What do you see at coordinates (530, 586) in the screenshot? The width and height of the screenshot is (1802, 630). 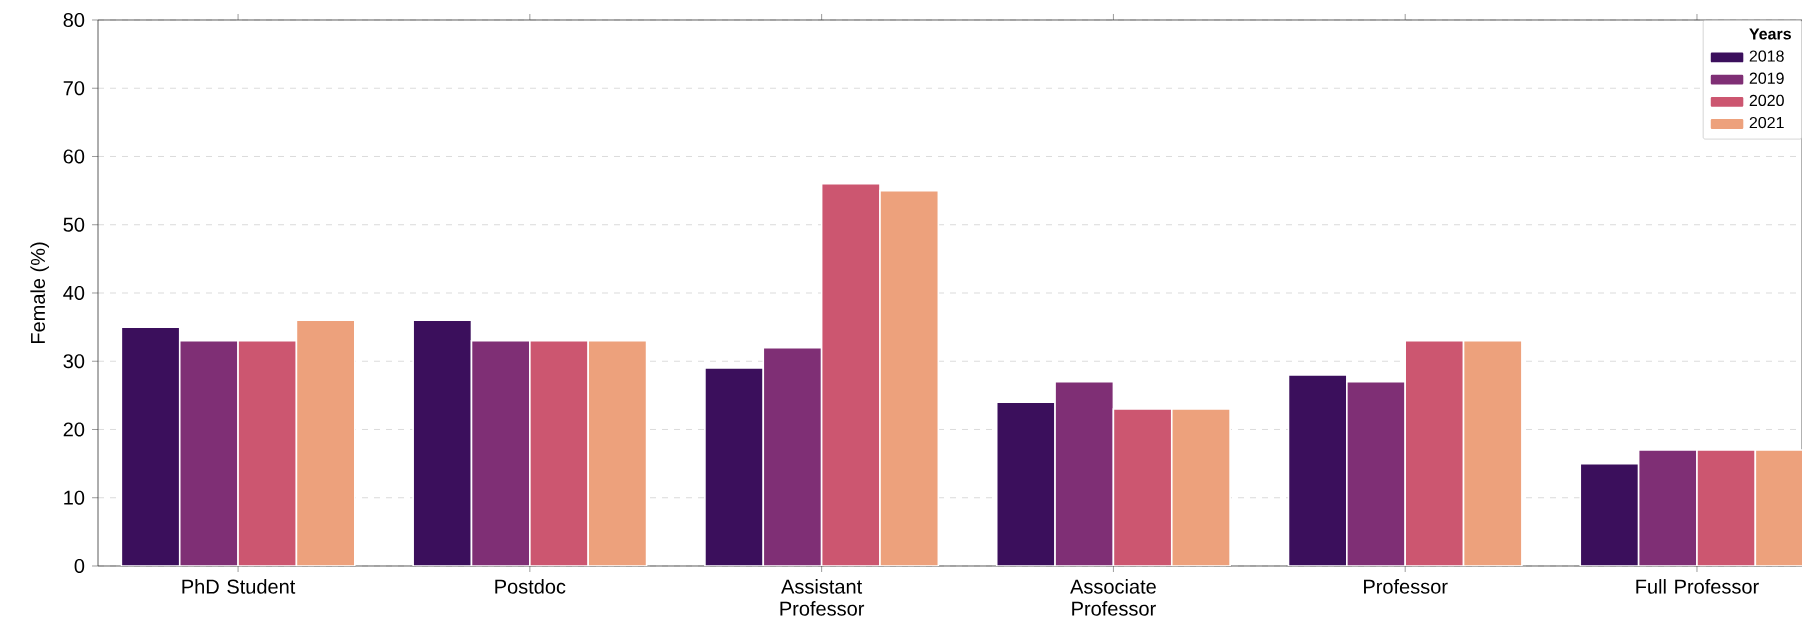 I see `x-tick-label: Postdoc` at bounding box center [530, 586].